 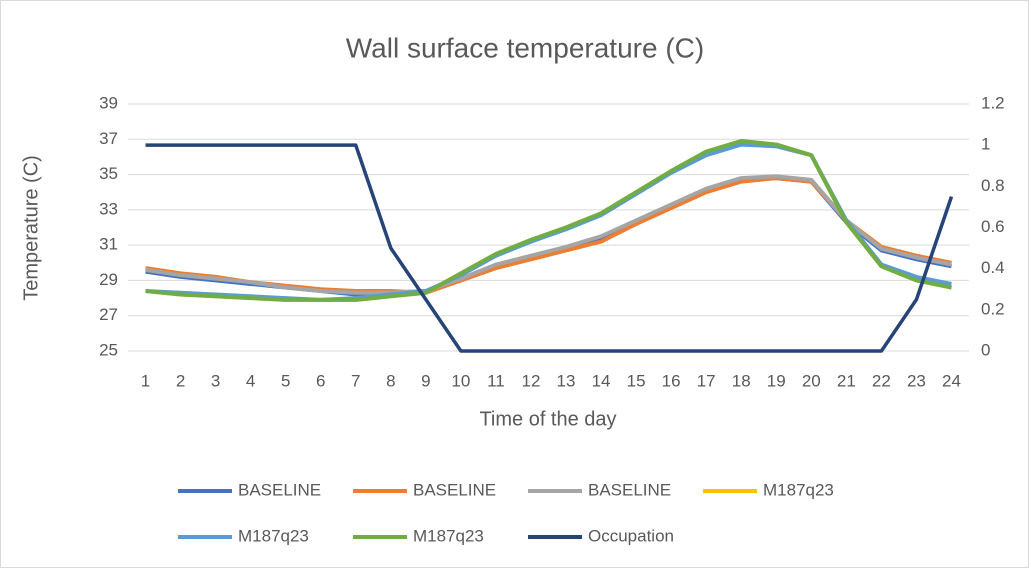 I want to click on x-tick-label: 3, so click(x=215, y=380).